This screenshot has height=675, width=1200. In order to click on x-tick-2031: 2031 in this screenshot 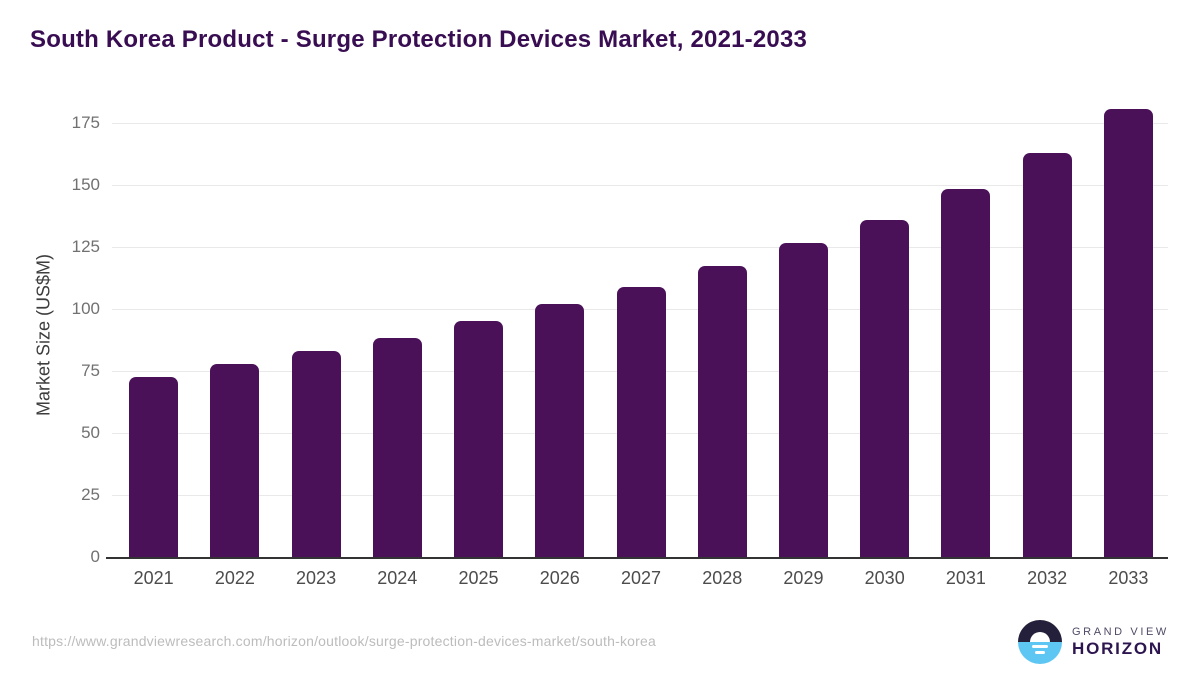, I will do `click(965, 578)`.